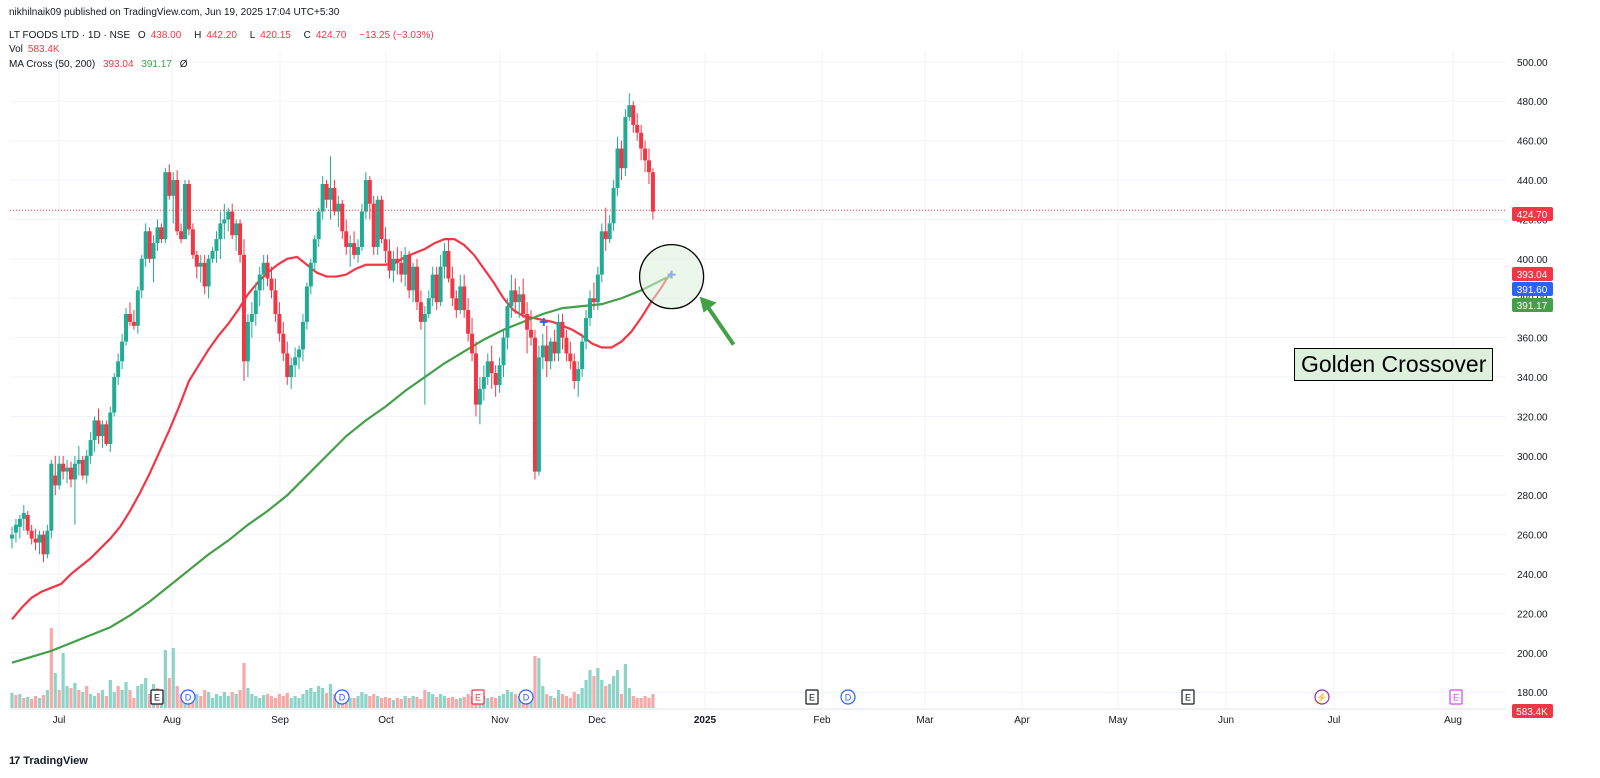  What do you see at coordinates (332, 668) in the screenshot?
I see `volume-bars` at bounding box center [332, 668].